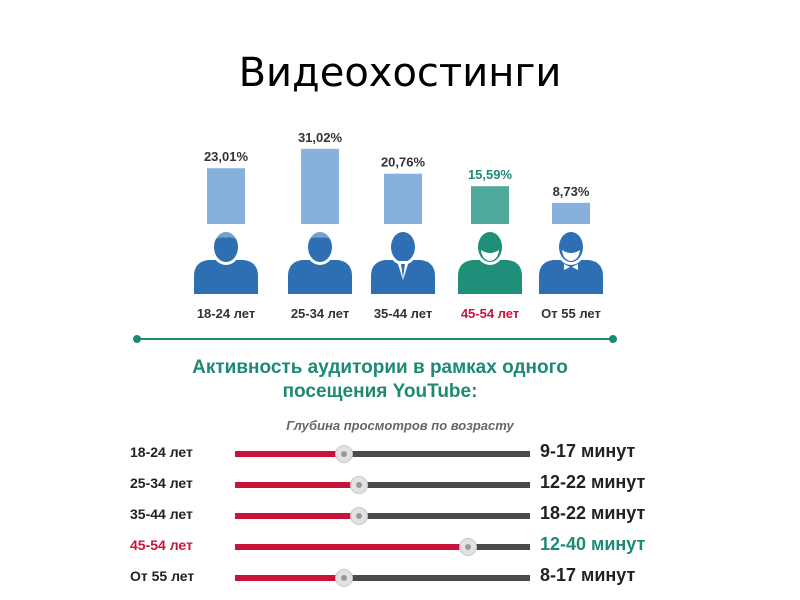 This screenshot has height=600, width=800. What do you see at coordinates (161, 452) in the screenshot?
I see `row-age-label: 18-24 лет` at bounding box center [161, 452].